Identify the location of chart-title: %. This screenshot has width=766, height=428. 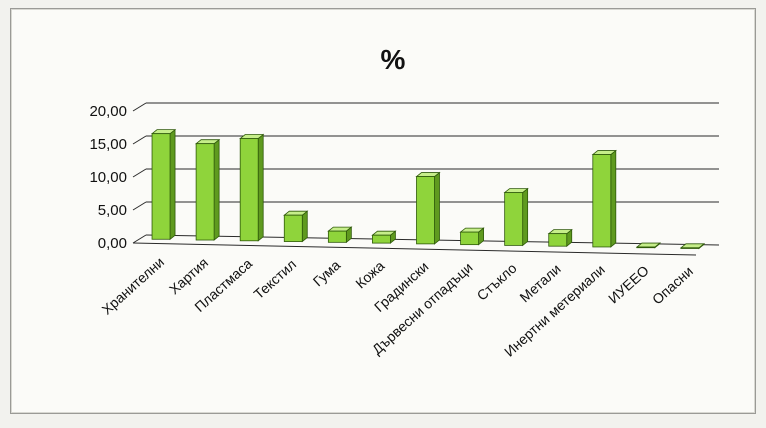
(393, 59).